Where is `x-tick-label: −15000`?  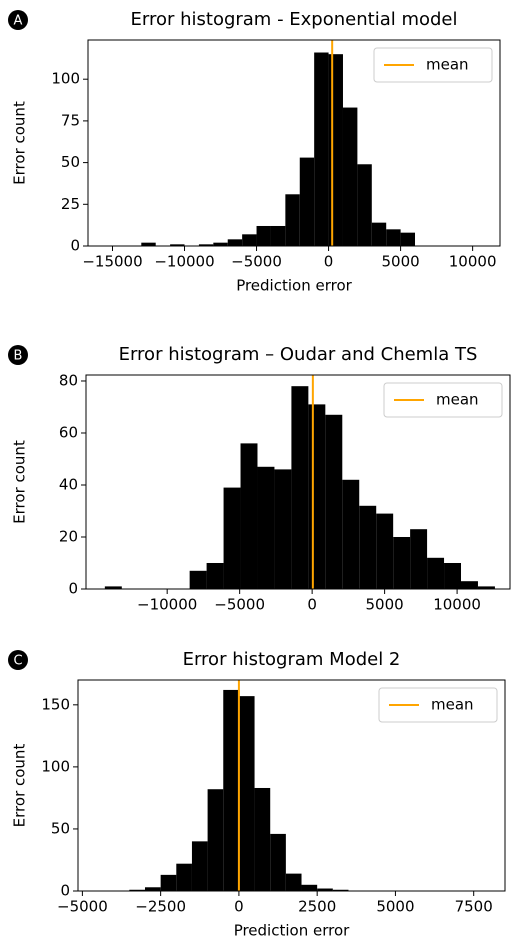
x-tick-label: −15000 is located at coordinates (112, 262).